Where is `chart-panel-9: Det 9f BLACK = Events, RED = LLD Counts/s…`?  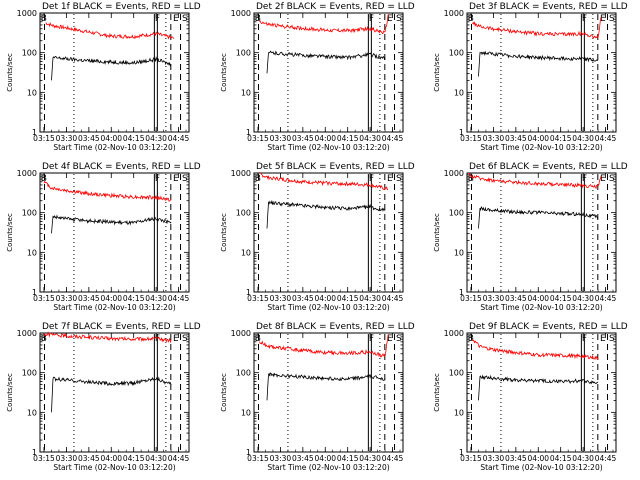 chart-panel-9: Det 9f BLACK = Events, RED = LLD Counts/s… is located at coordinates (530, 397).